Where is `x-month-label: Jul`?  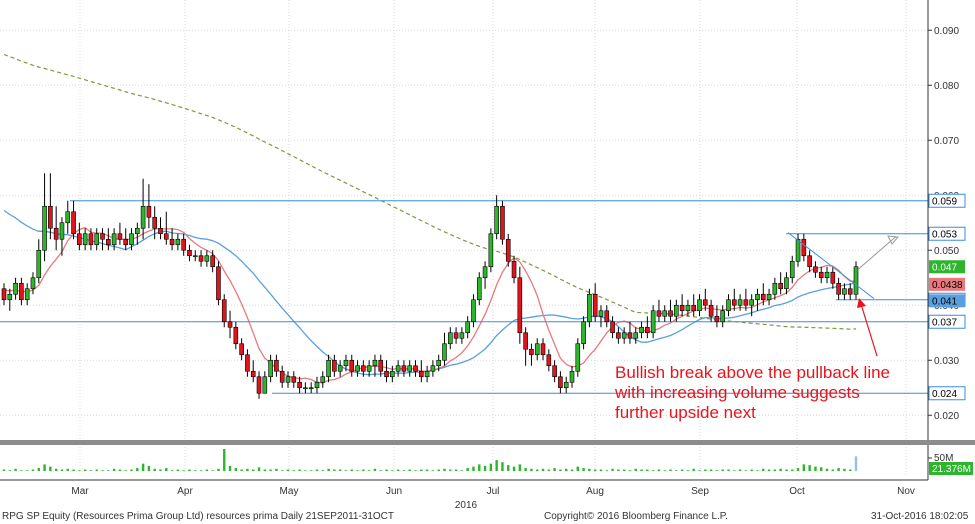 x-month-label: Jul is located at coordinates (493, 491).